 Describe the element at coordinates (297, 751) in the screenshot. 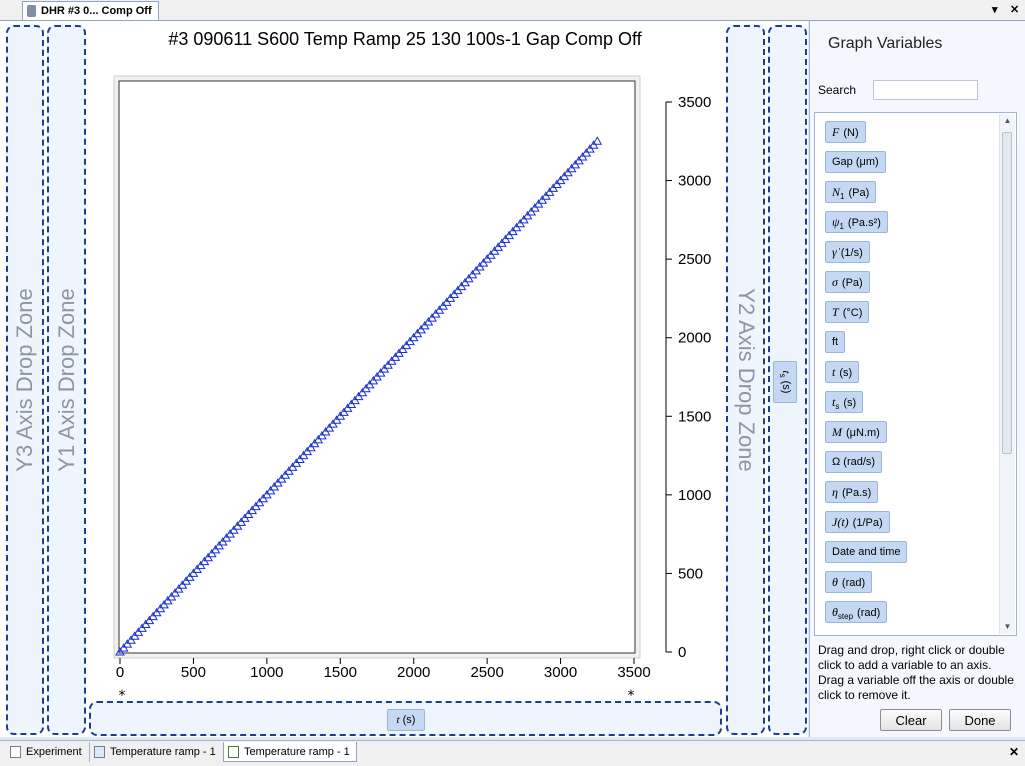

I see `tab-temperature-ramp-graph-label: Temperature ramp - 1` at that location.